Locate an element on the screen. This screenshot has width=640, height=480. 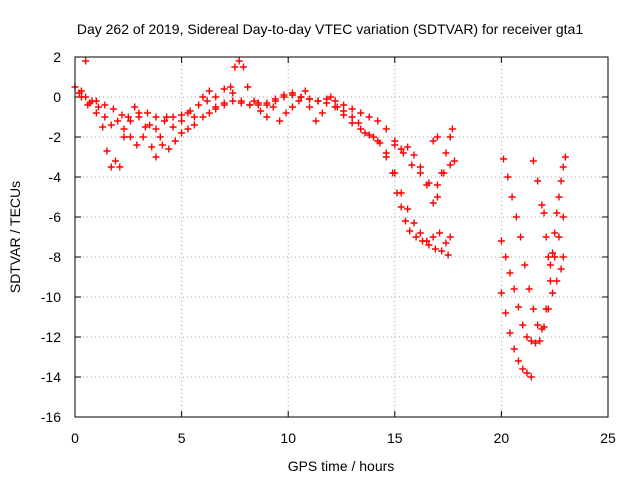
y-tick-label: -8 is located at coordinates (55, 257).